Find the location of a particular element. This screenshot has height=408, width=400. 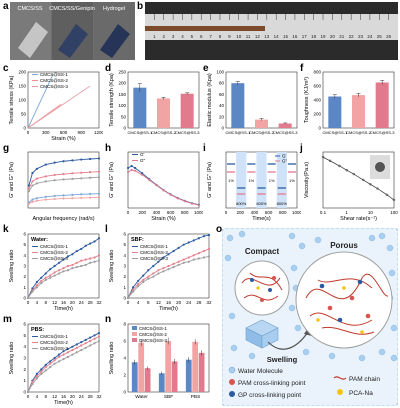

compact-pam-chains is located at coordinates (262, 286).